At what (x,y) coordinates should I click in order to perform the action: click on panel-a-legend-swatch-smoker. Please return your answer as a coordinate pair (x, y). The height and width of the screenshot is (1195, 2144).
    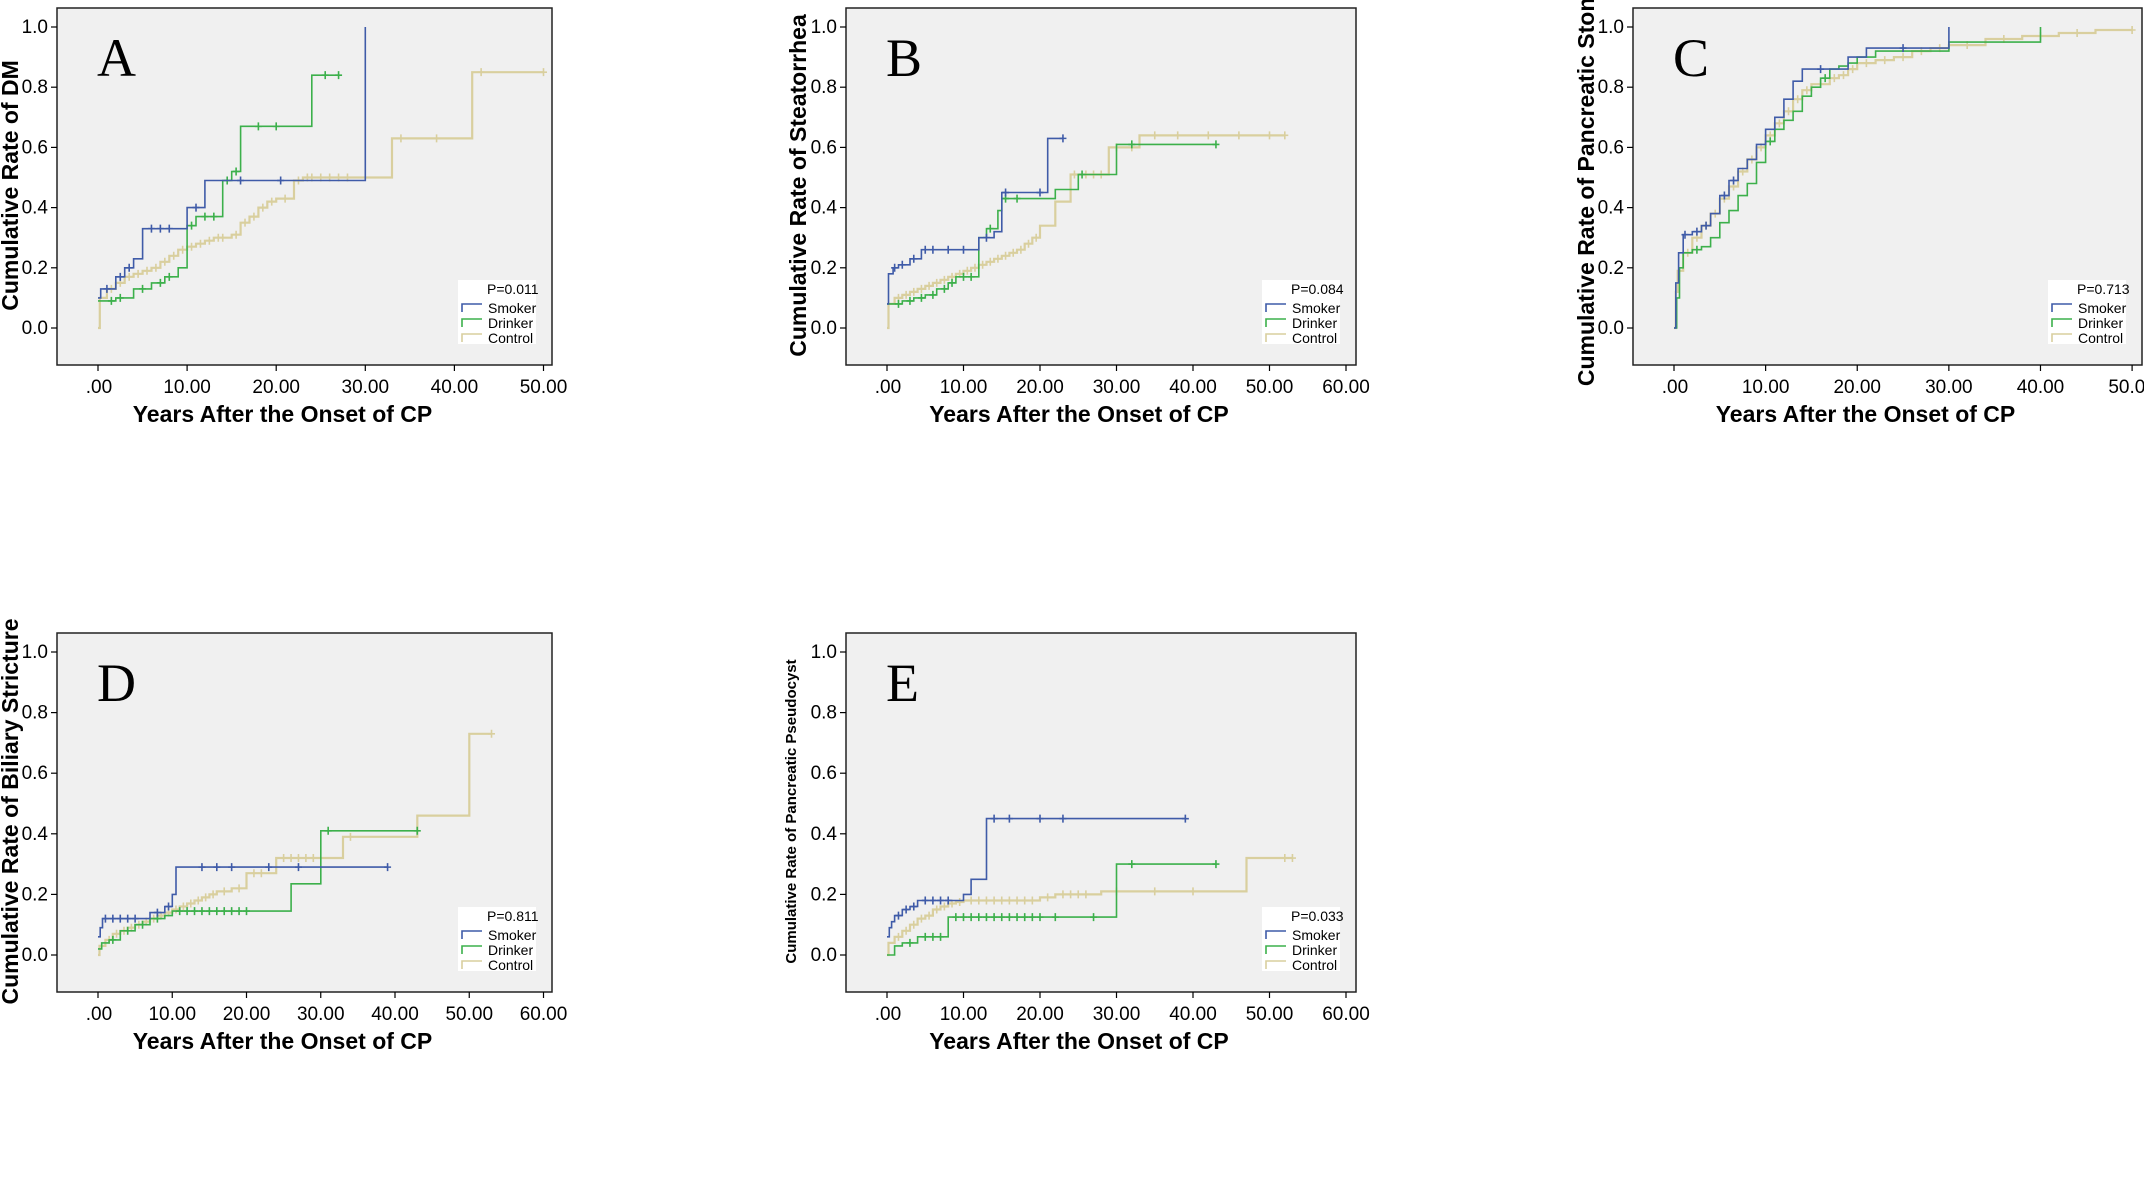
    Looking at the image, I should click on (471, 307).